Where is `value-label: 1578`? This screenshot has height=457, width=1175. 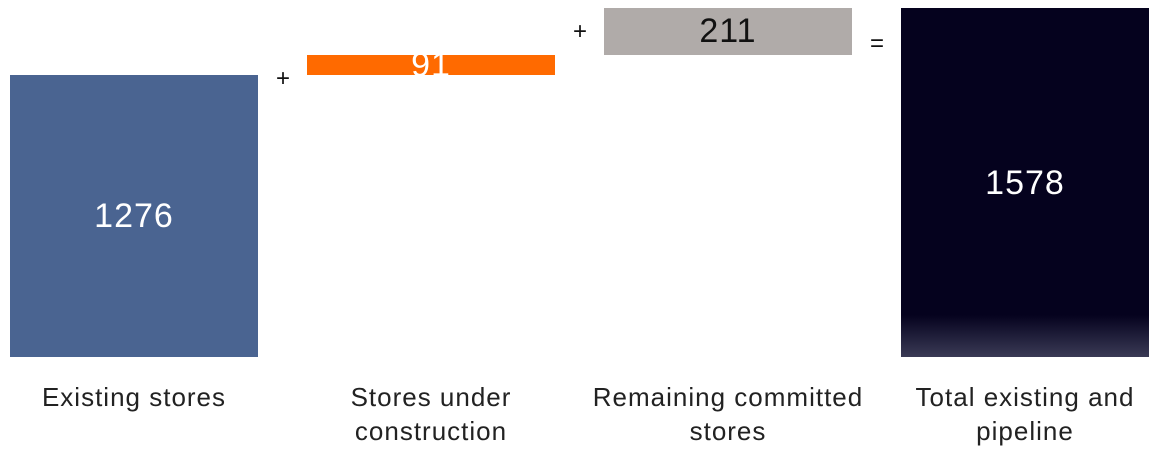
value-label: 1578 is located at coordinates (1025, 182).